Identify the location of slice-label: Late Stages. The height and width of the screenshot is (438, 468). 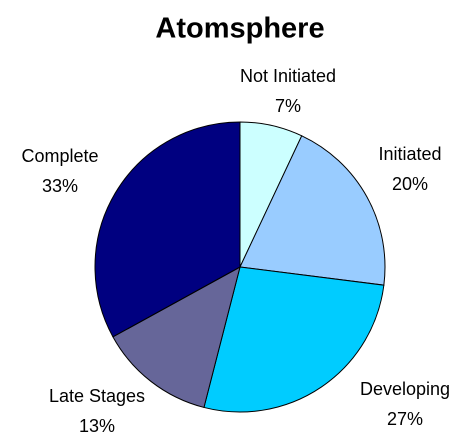
(97, 396).